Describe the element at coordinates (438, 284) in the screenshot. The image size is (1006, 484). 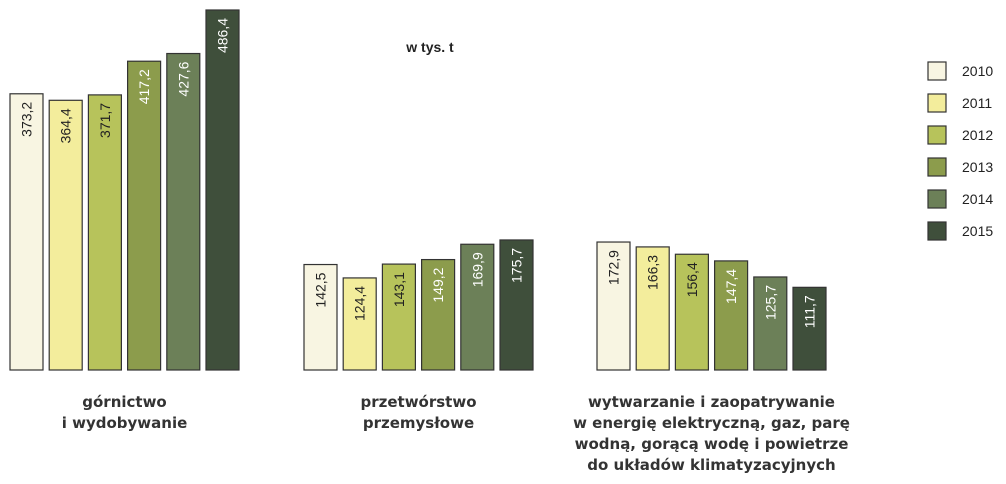
I see `data-label: 149,2` at that location.